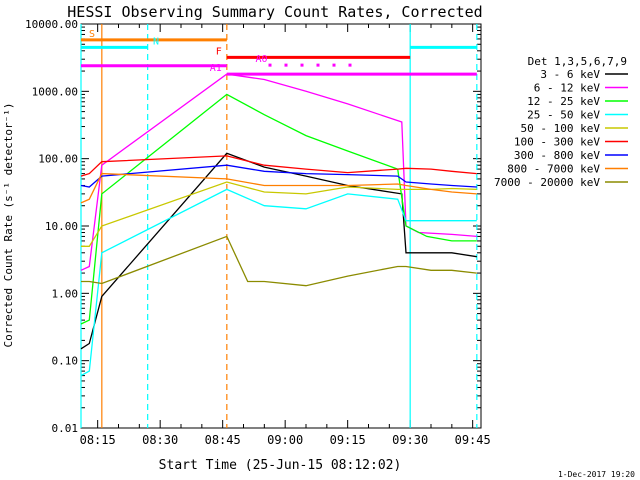 Image resolution: width=640 pixels, height=480 pixels. Describe the element at coordinates (160, 440) in the screenshot. I see `x-tick-label-1: 08:30` at that location.